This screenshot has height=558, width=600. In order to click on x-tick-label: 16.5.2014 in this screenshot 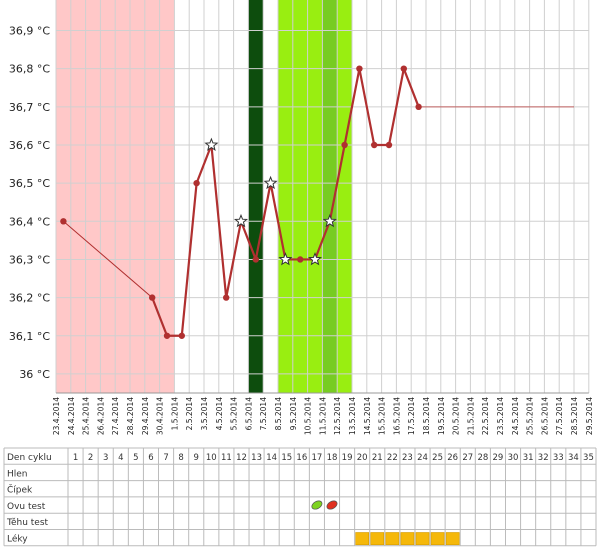, I will do `click(396, 416)`.